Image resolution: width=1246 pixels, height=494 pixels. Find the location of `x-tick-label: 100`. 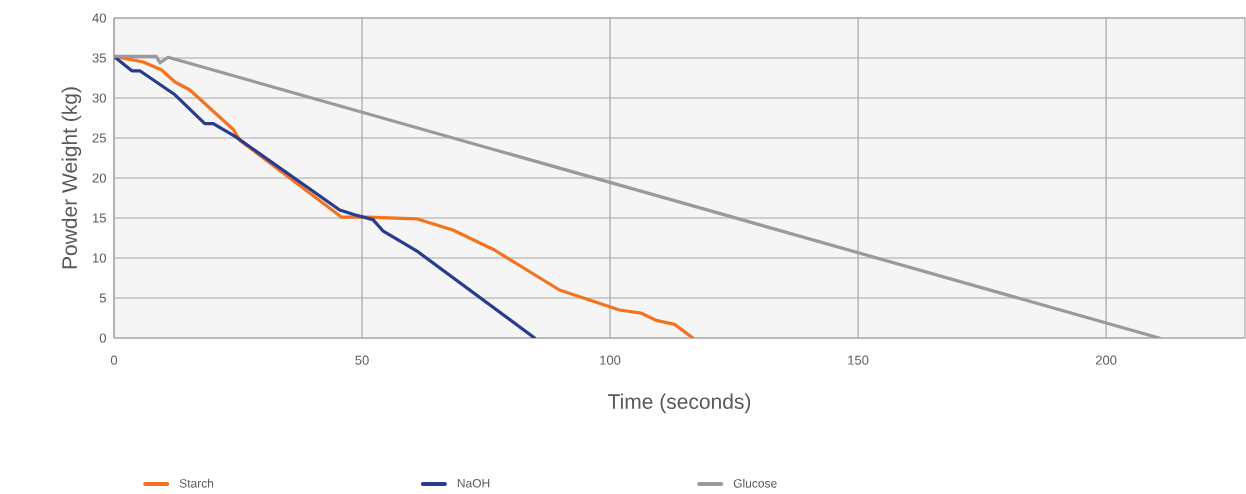

x-tick-label: 100 is located at coordinates (610, 360).